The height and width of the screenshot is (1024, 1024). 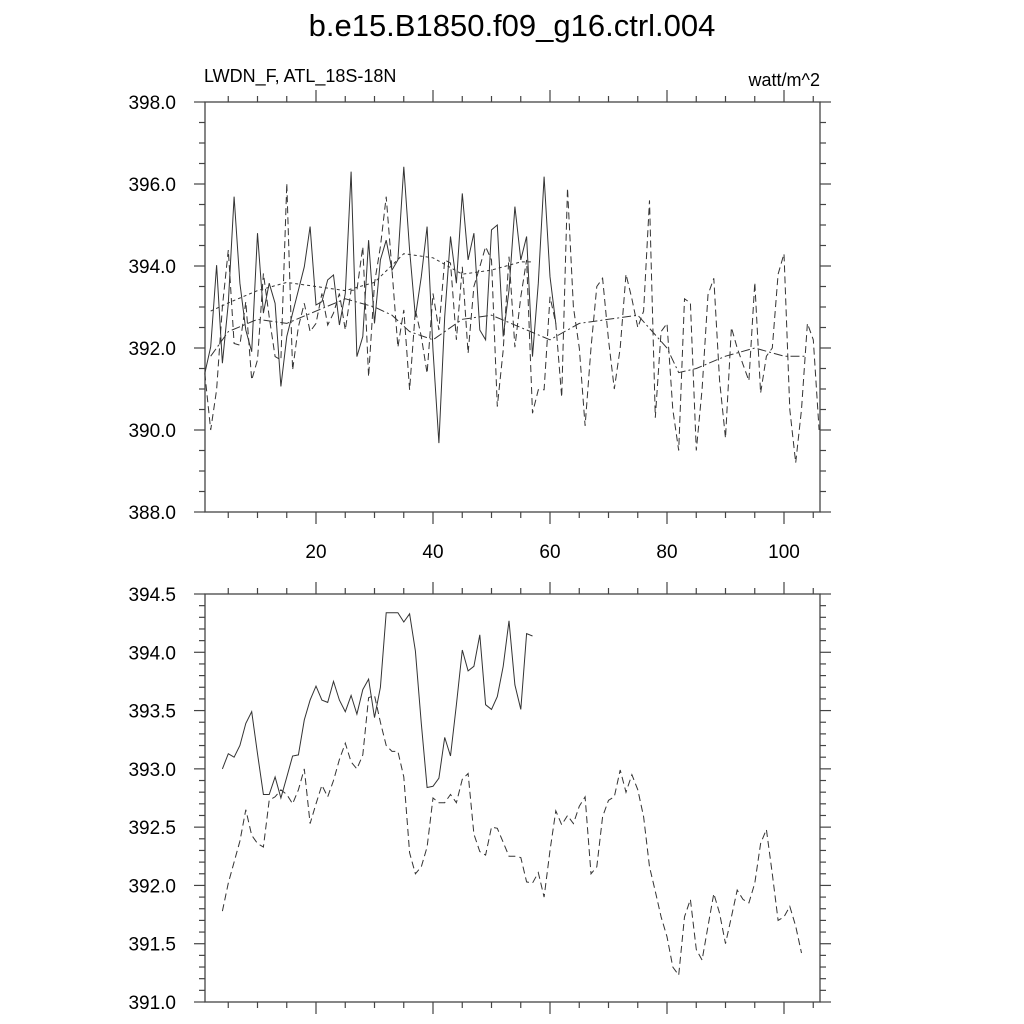 What do you see at coordinates (300, 76) in the screenshot?
I see `variable-region-label: LWDN_F, ATL_18S-18N` at bounding box center [300, 76].